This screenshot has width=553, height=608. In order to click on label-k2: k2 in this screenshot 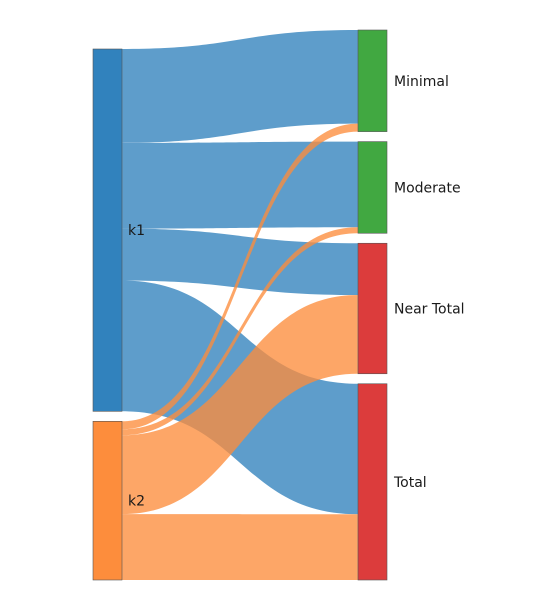, I will do `click(136, 502)`.